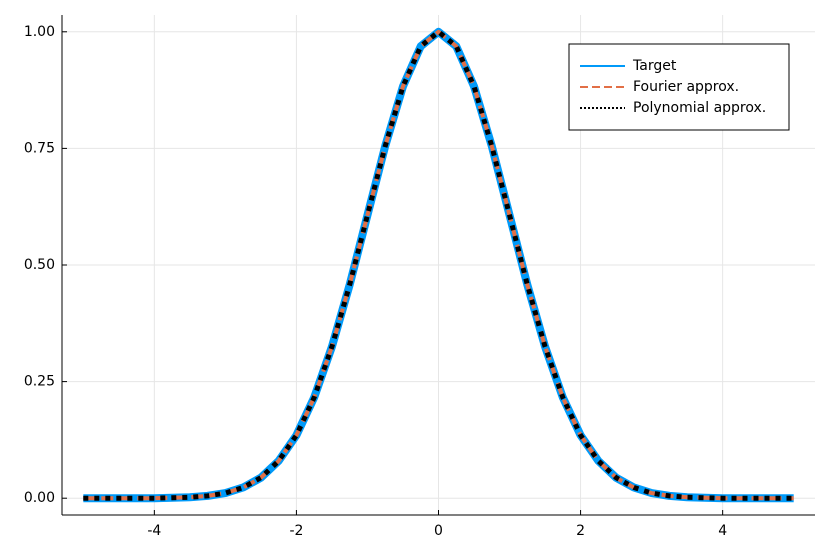  What do you see at coordinates (39, 265) in the screenshot?
I see `y-tick-label: 0.50` at bounding box center [39, 265].